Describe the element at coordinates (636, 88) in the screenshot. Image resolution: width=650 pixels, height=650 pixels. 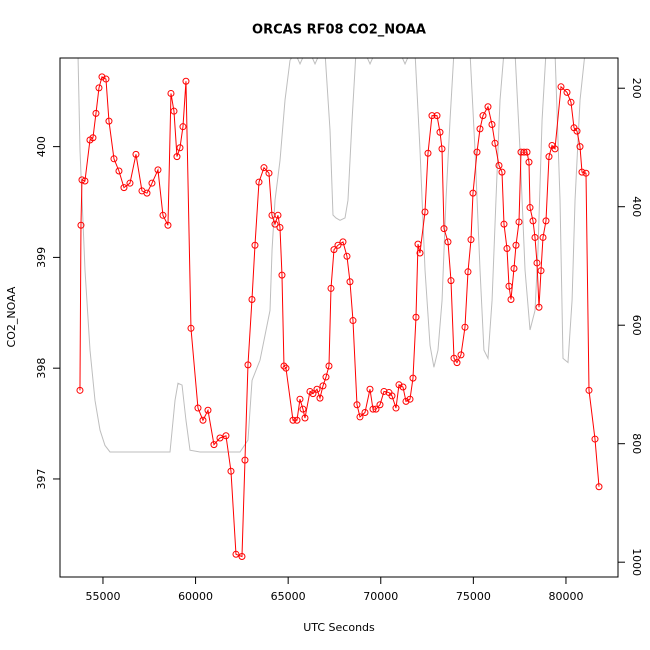
I see `y2-tick-label: 200` at that location.